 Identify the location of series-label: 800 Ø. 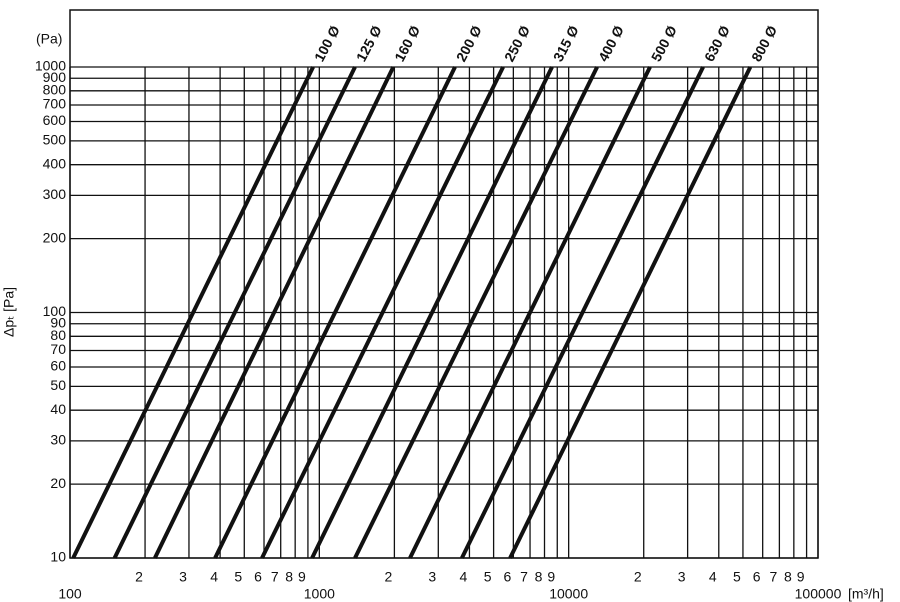
(764, 43).